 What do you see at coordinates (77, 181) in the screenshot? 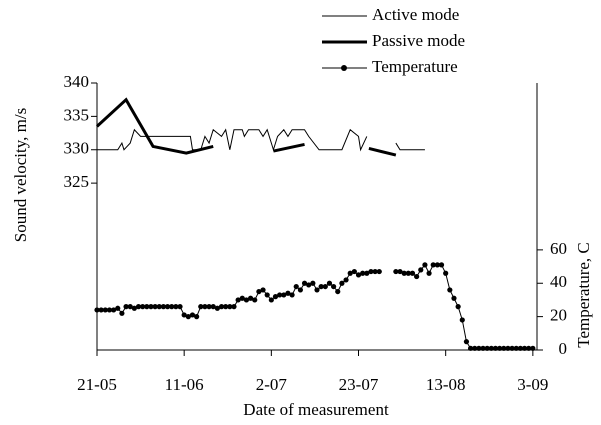
I see `y-tick-label: 325` at bounding box center [77, 181].